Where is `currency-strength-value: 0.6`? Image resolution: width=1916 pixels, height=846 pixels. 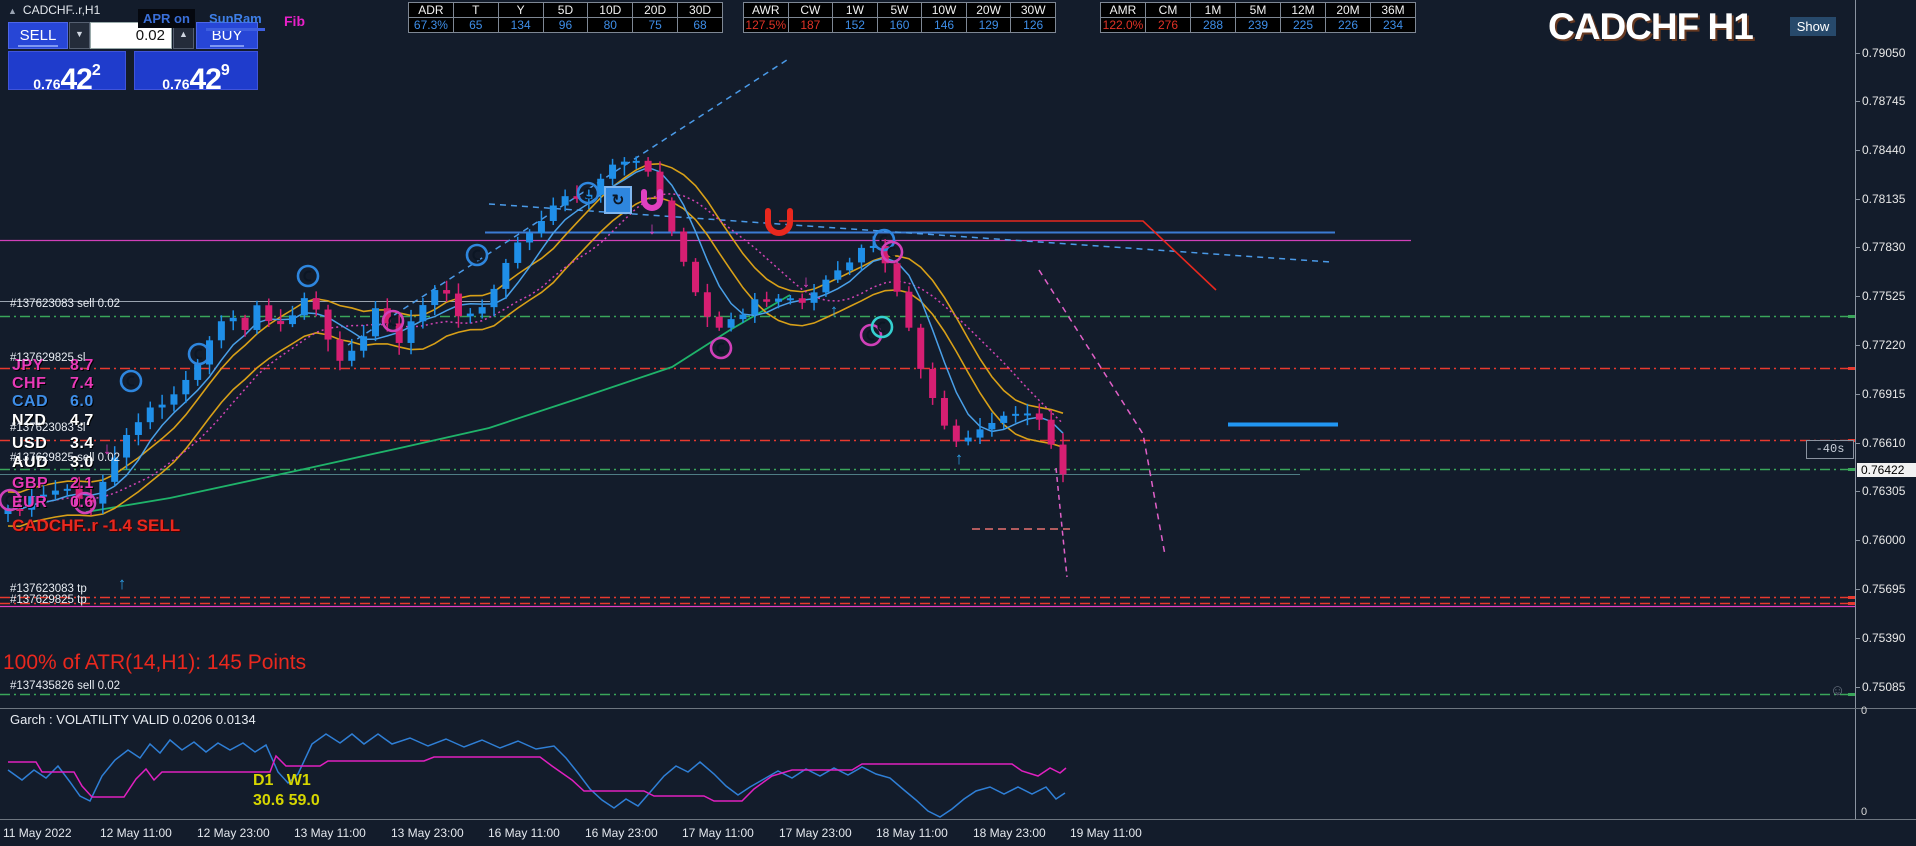 currency-strength-value: 0.6 is located at coordinates (82, 502).